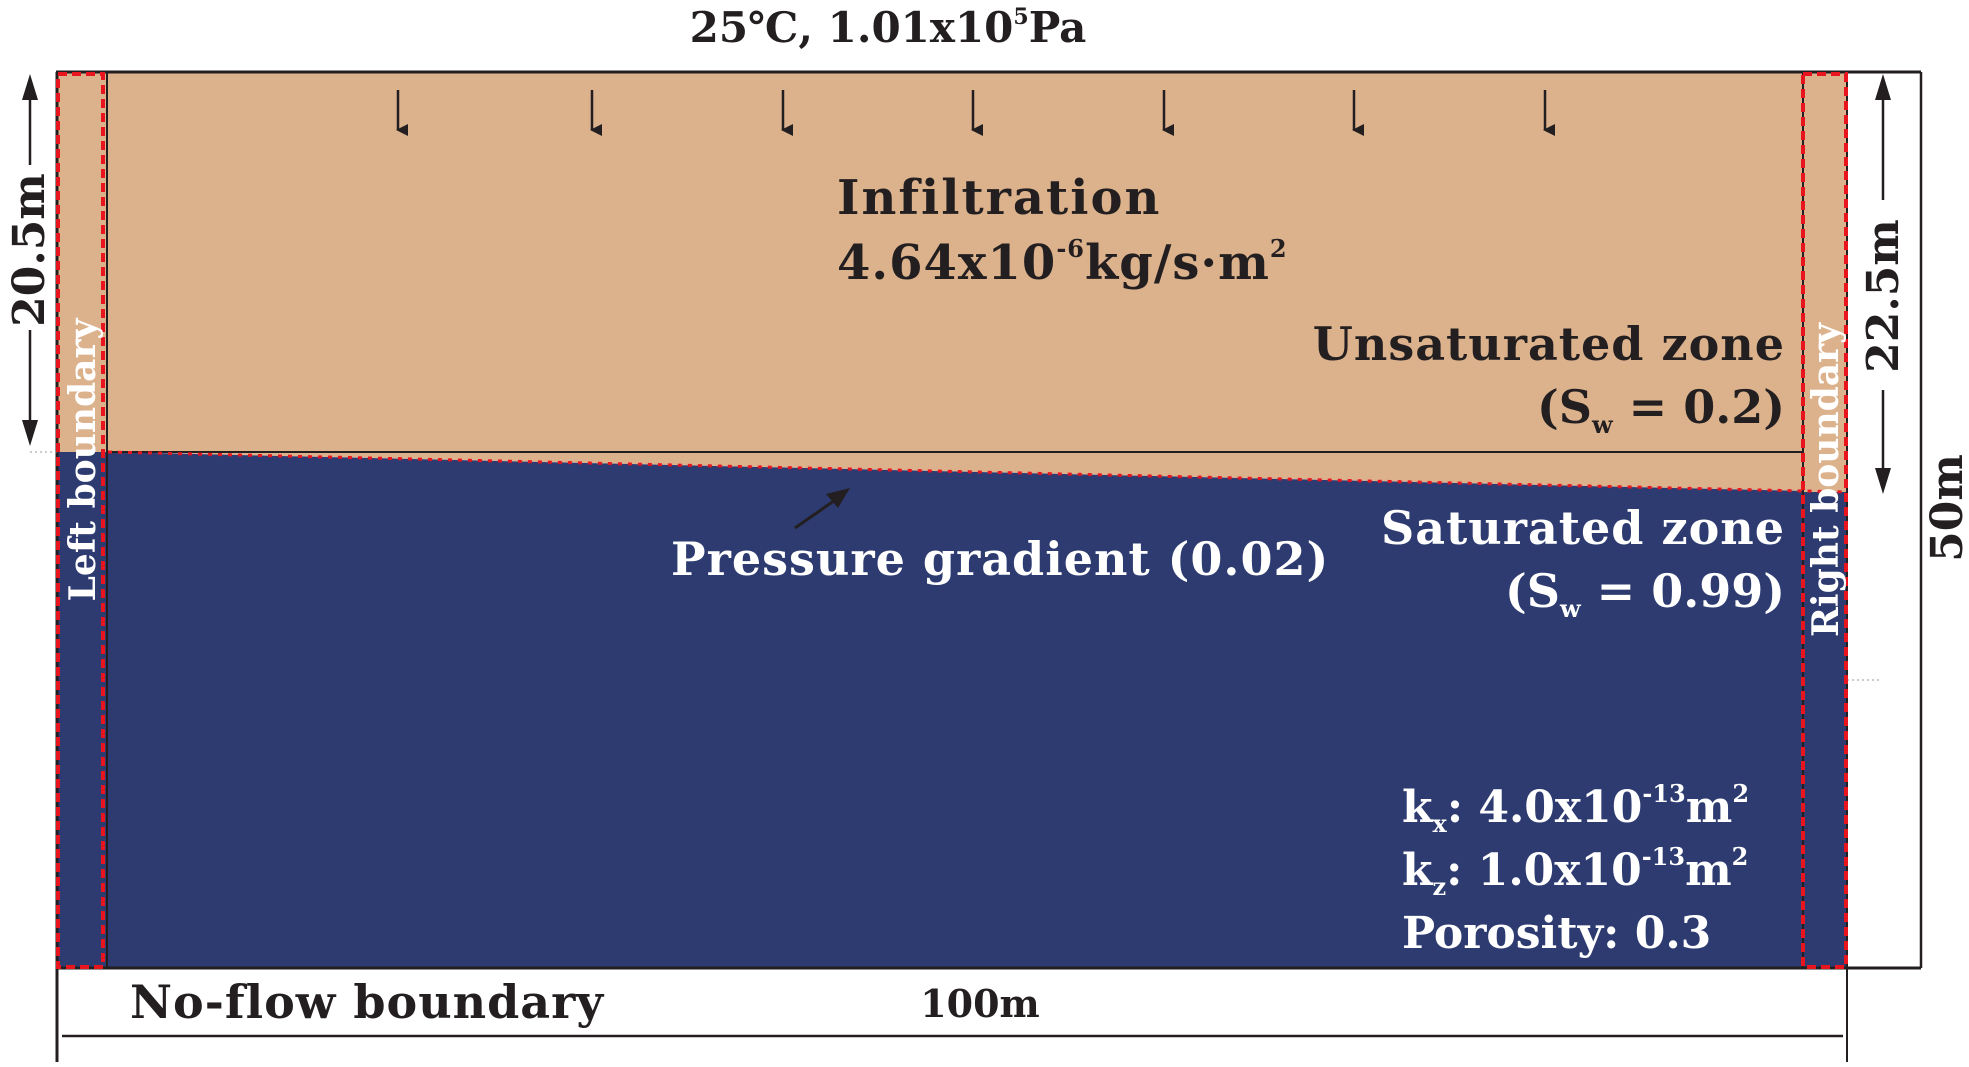  I want to click on left-height-label: 20.5m, so click(29, 250).